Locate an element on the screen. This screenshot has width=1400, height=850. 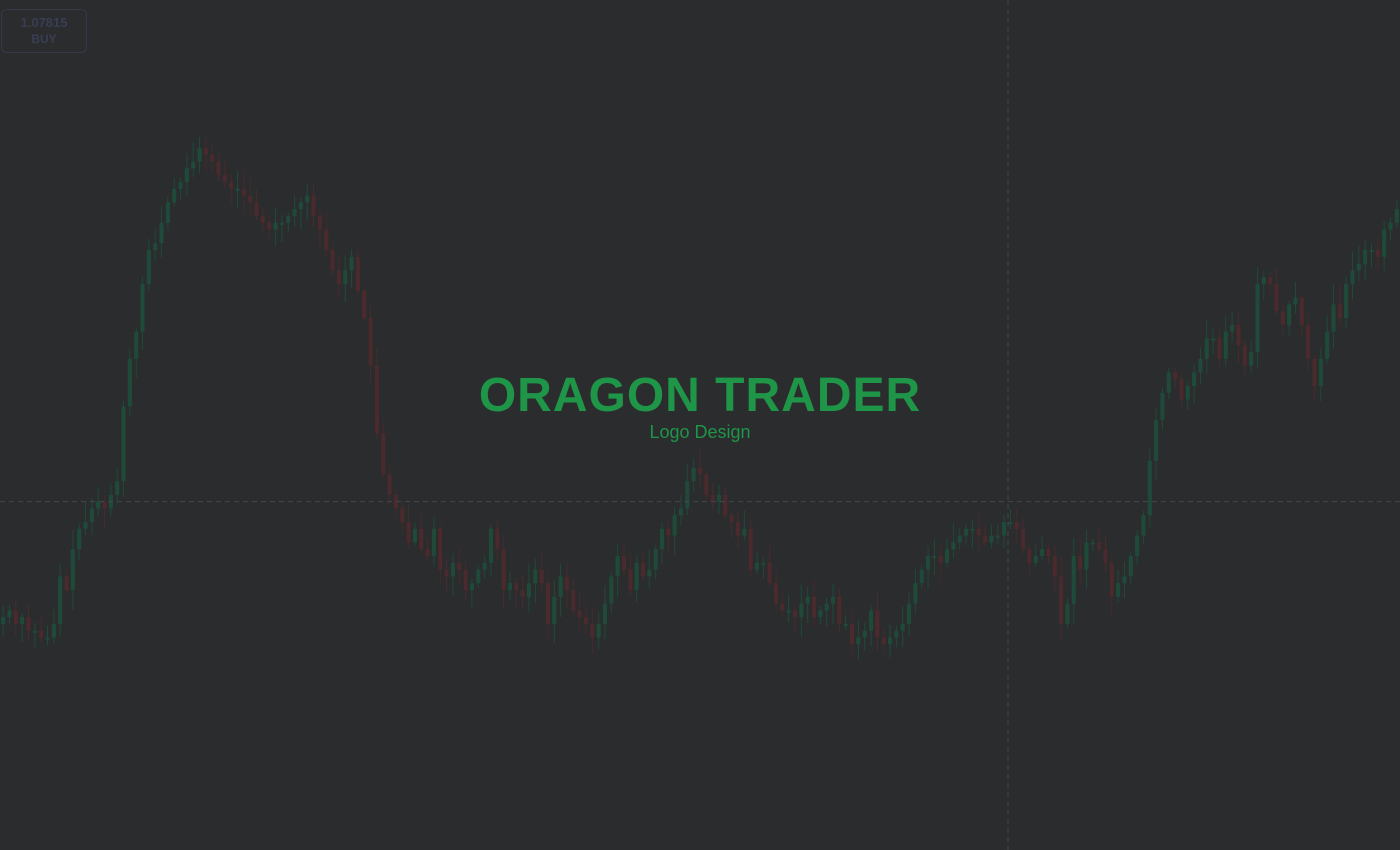
logo-block: ORAGON TRADER Logo Design is located at coordinates (700, 405).